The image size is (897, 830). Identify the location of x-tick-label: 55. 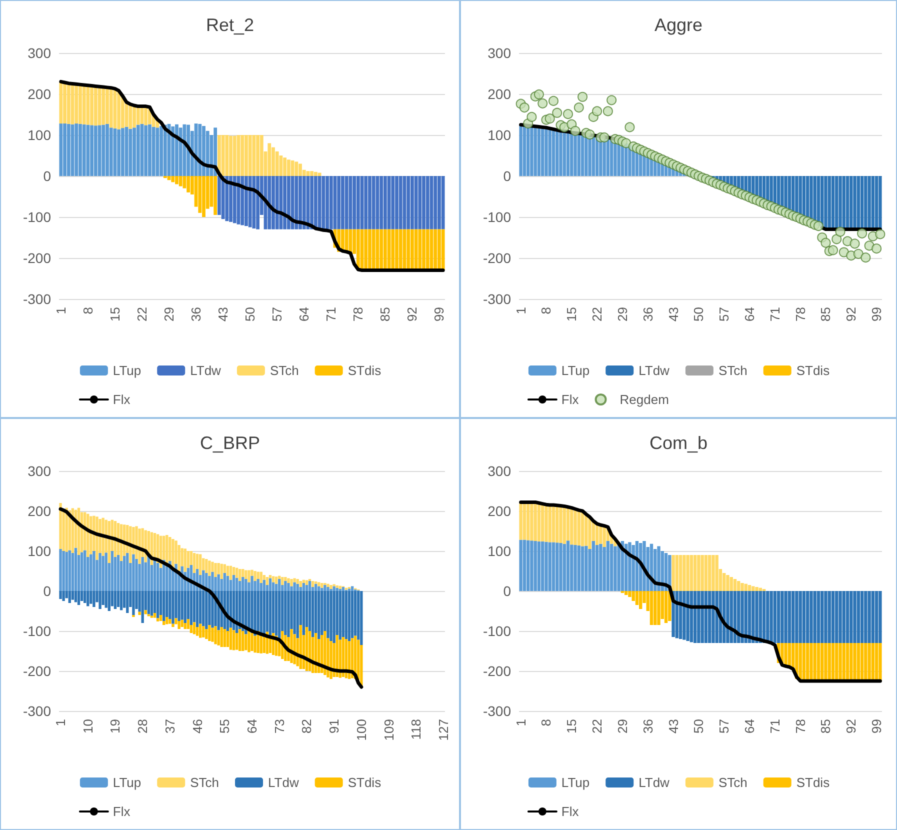
(224, 726).